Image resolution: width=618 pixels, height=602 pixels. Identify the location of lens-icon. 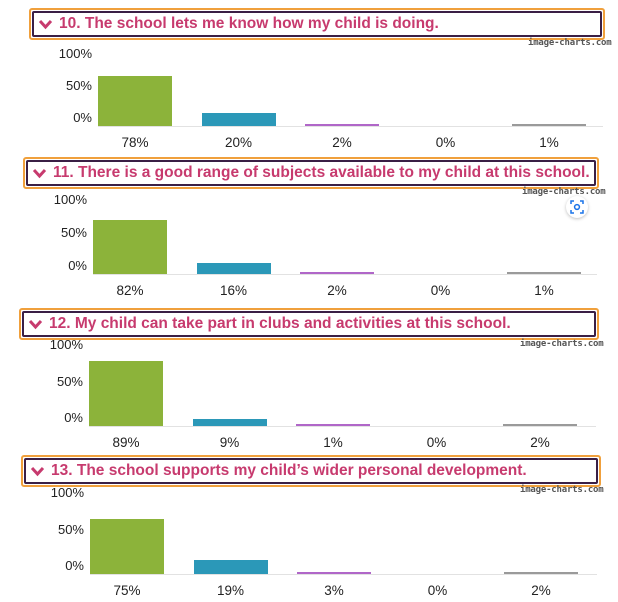
(577, 207).